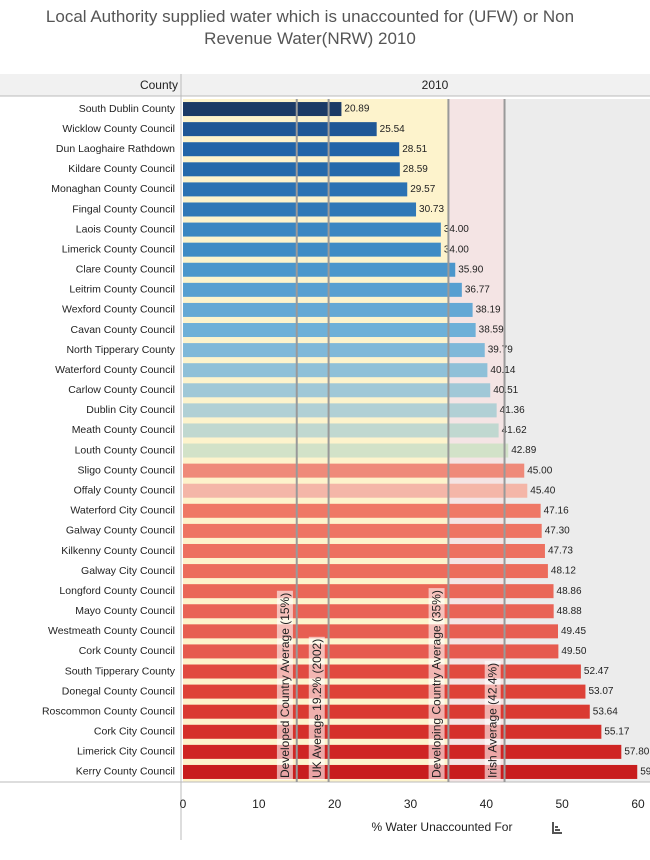 This screenshot has height=860, width=650. What do you see at coordinates (122, 511) in the screenshot?
I see `category-label: Waterford City Council` at bounding box center [122, 511].